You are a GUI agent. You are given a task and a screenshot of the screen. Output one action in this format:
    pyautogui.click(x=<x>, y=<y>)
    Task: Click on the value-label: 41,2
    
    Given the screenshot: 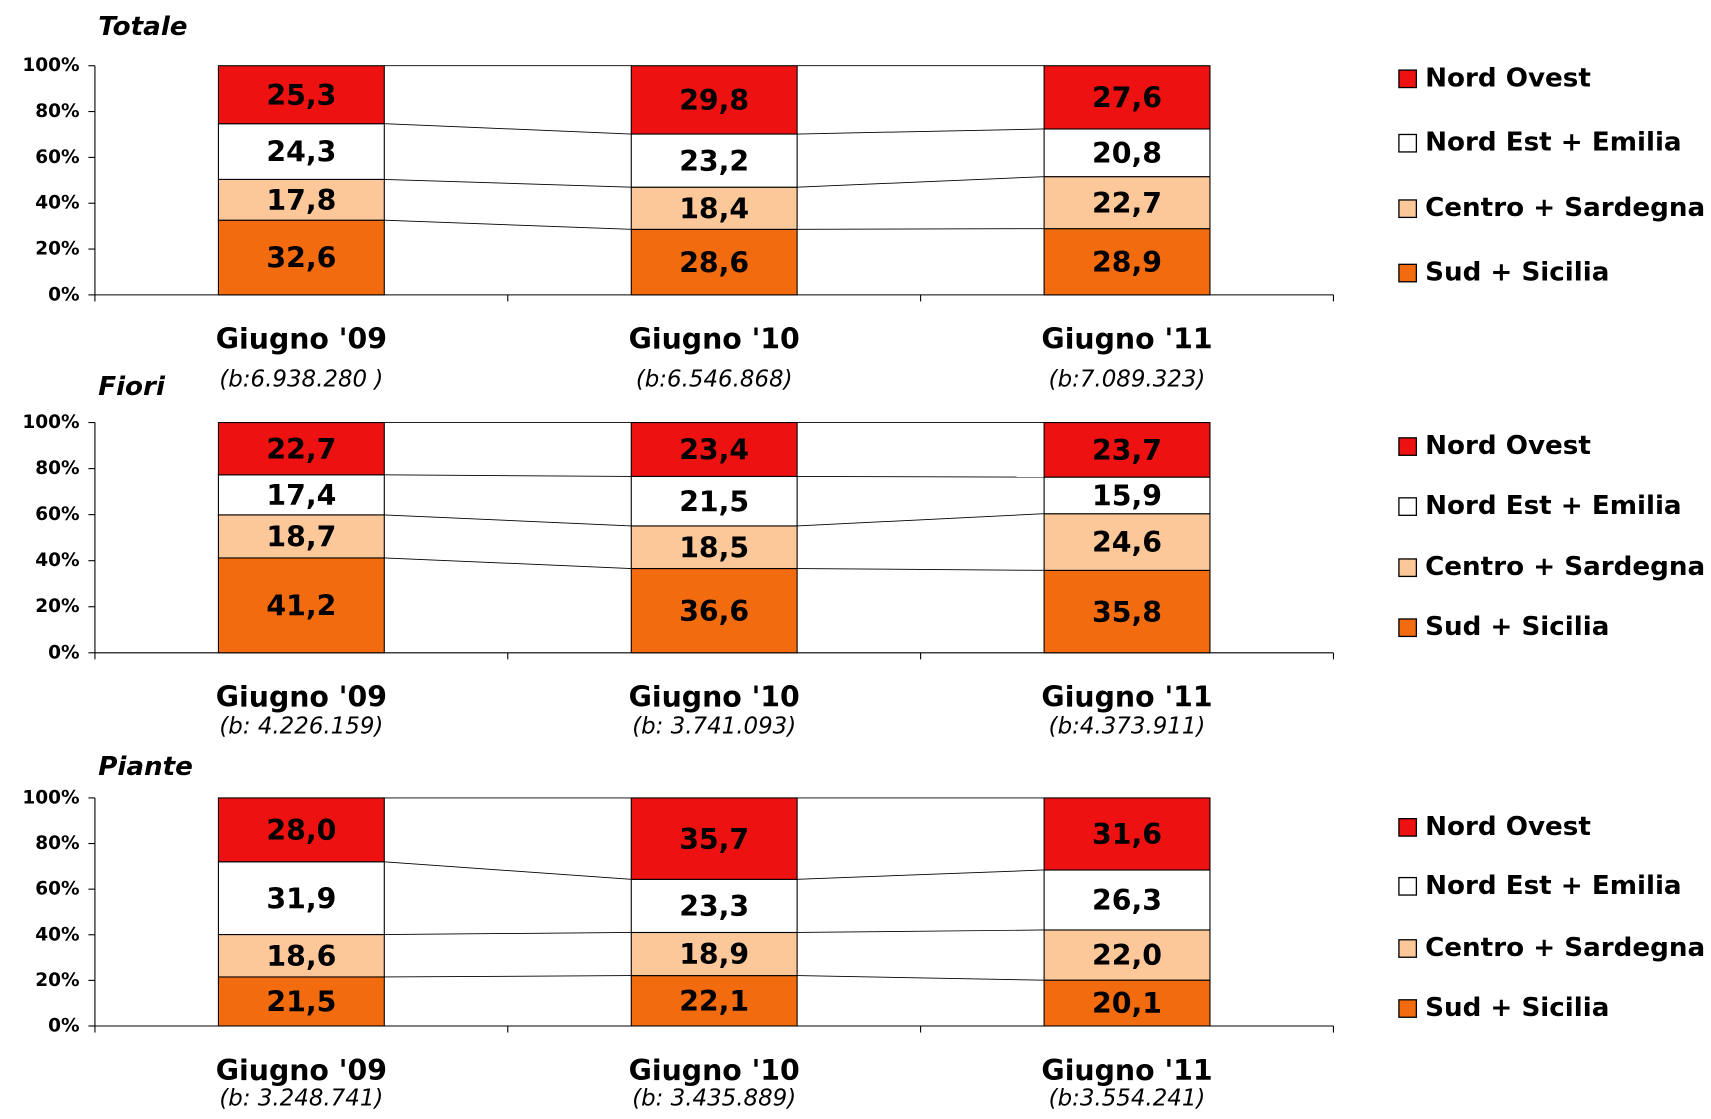 What is the action you would take?
    pyautogui.click(x=301, y=606)
    